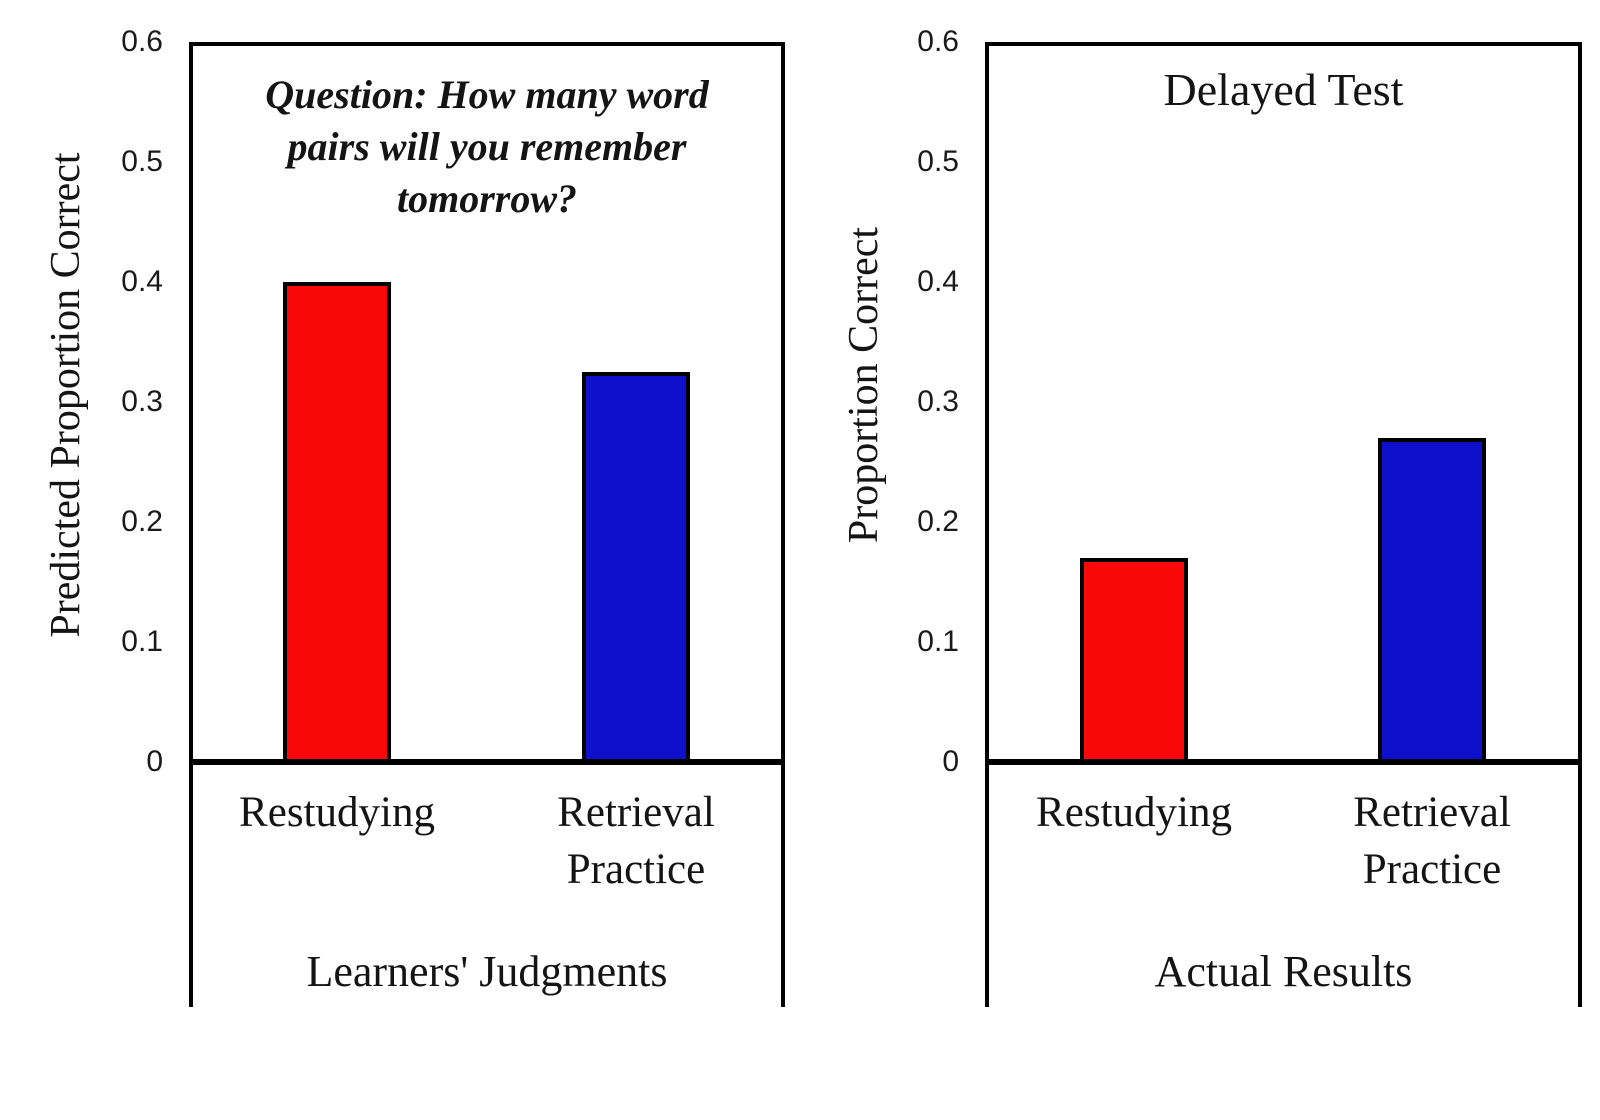  I want to click on y-axis-title: Predicted Proportion Correct, so click(66, 395).